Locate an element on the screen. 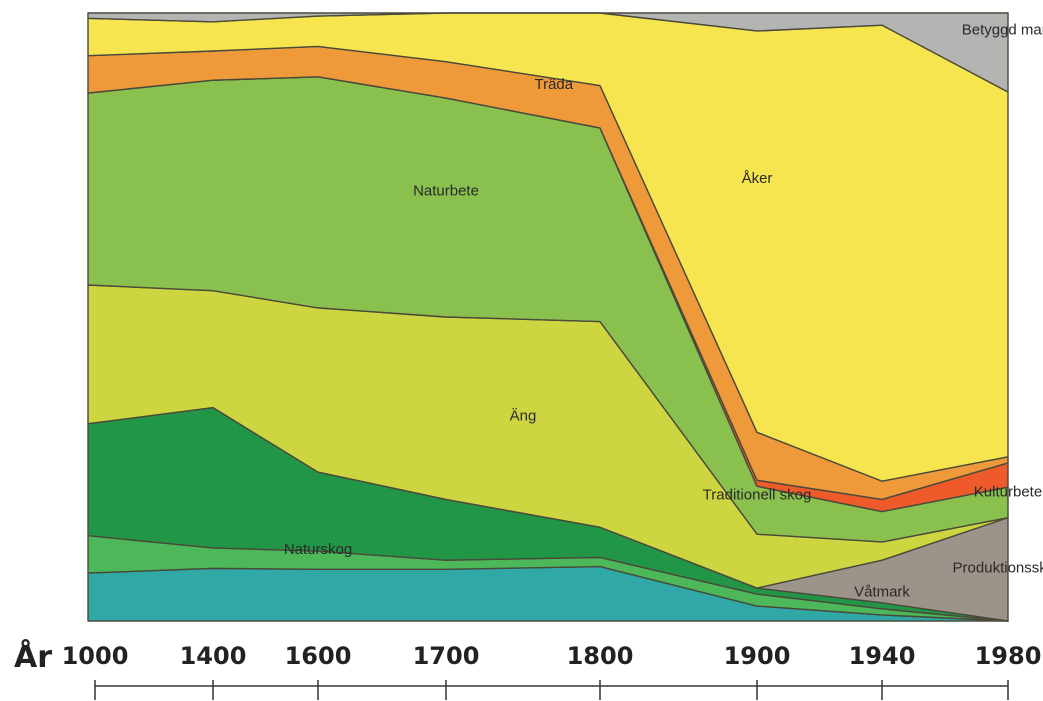 The width and height of the screenshot is (1043, 701). area-label-naturskog: Naturskog is located at coordinates (318, 549).